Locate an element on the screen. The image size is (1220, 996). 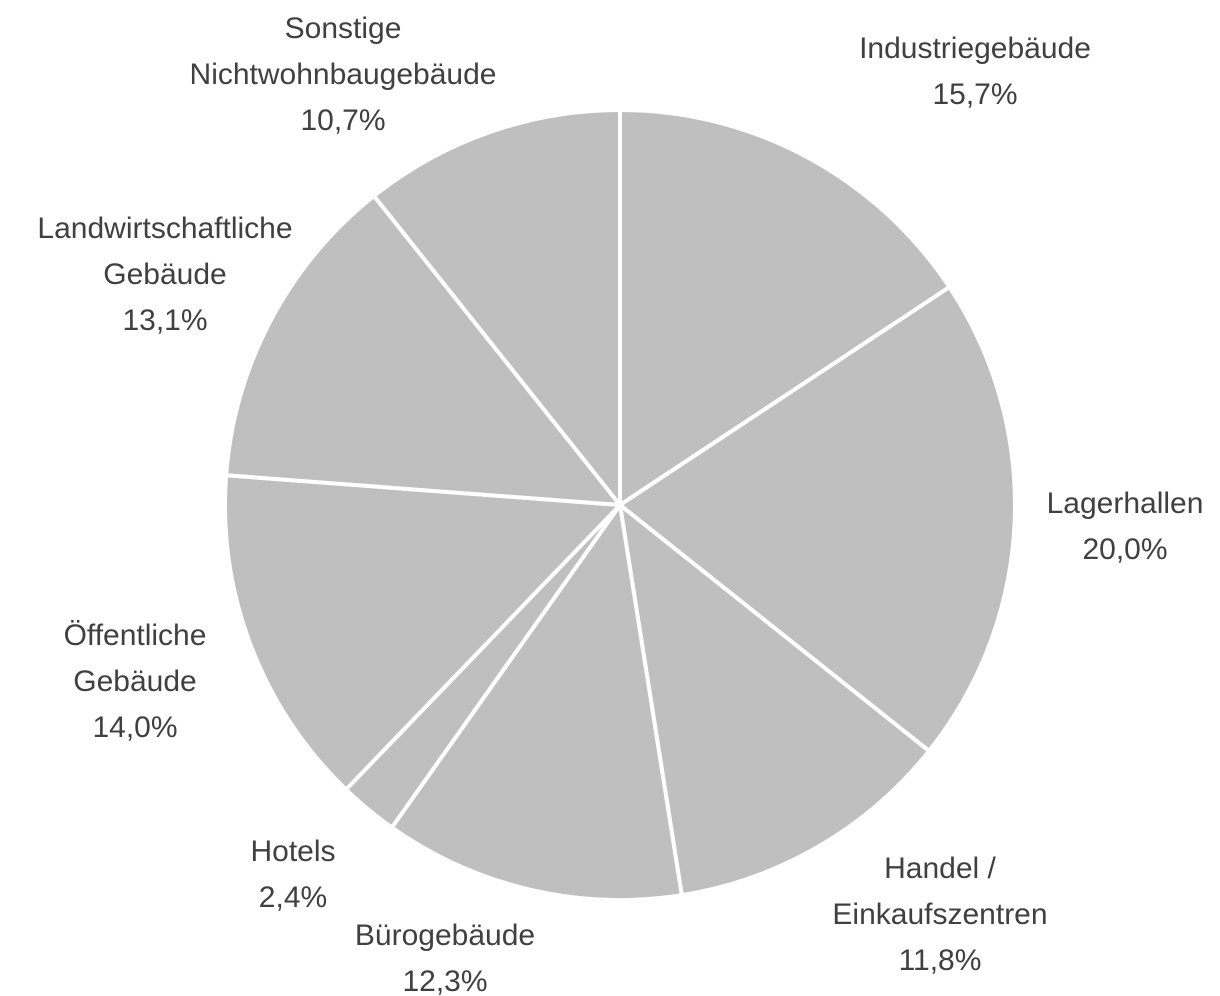
slice-label: Industriegebäude is located at coordinates (975, 48).